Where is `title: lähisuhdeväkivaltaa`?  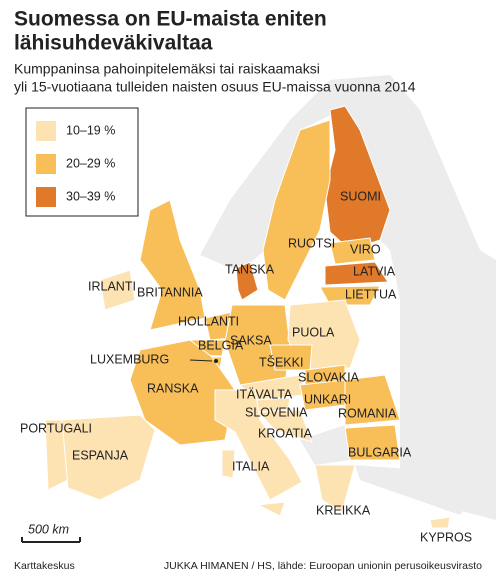 title: lähisuhdeväkivaltaa is located at coordinates (113, 43).